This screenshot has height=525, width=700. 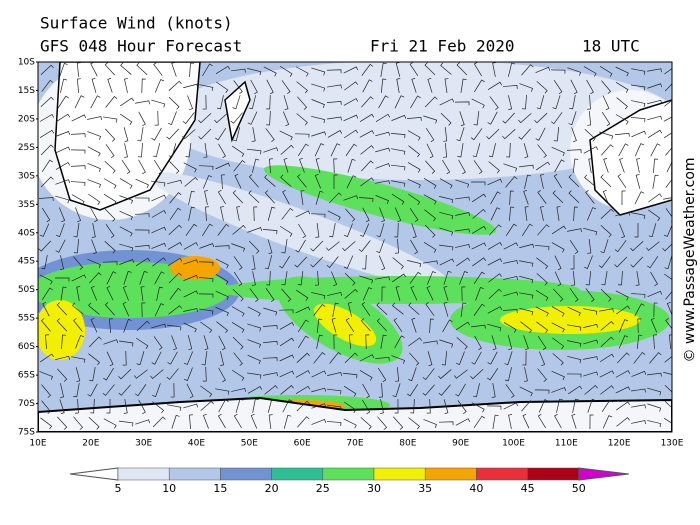 I want to click on colorbar-segment, so click(x=450, y=474).